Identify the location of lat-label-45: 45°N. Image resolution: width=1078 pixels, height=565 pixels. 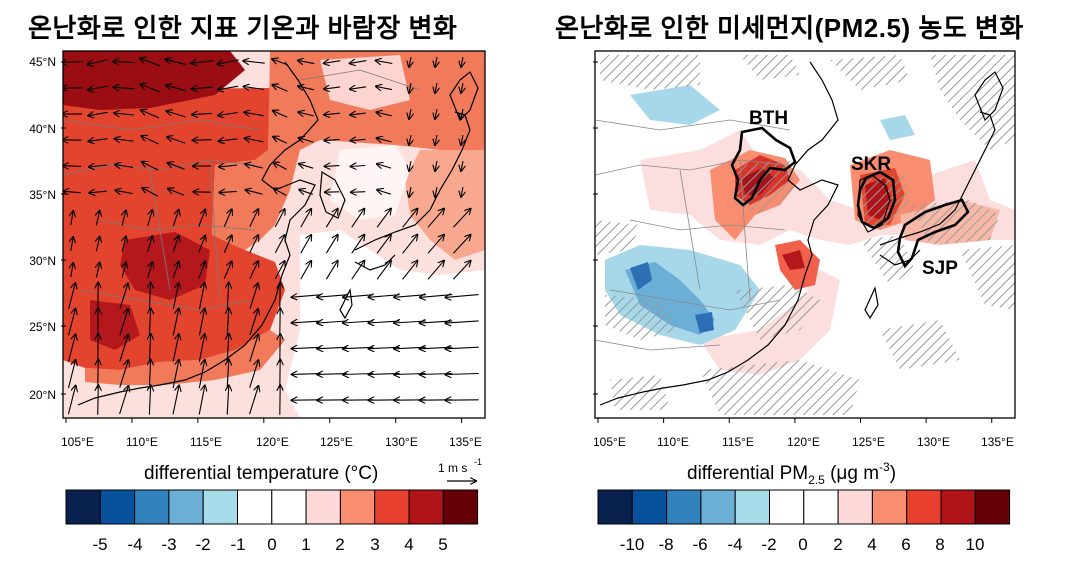
(42, 62).